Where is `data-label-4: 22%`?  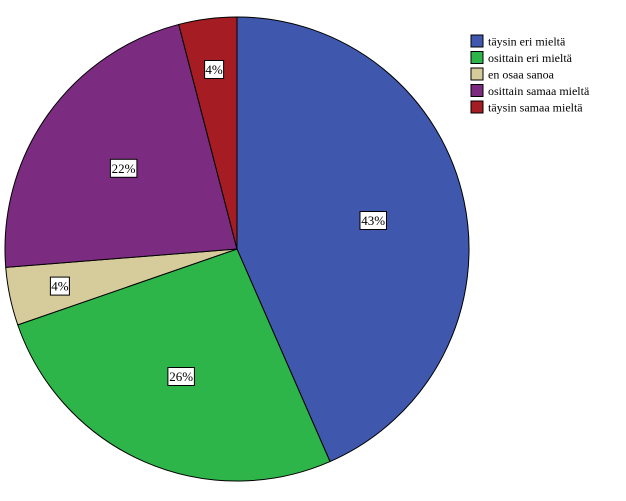
data-label-4: 22% is located at coordinates (123, 168).